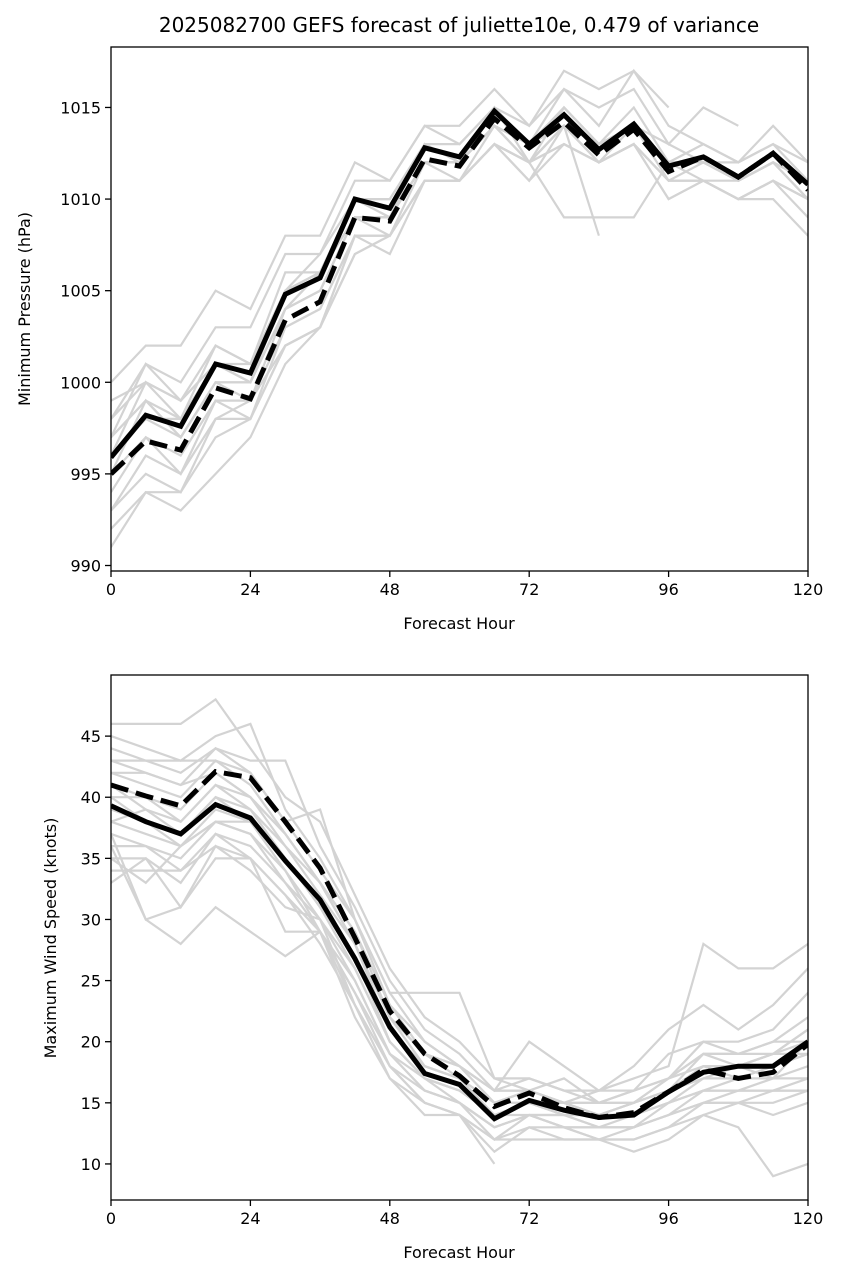 This screenshot has height=1279, width=850. I want to click on y-tick-label: 1000, so click(80, 382).